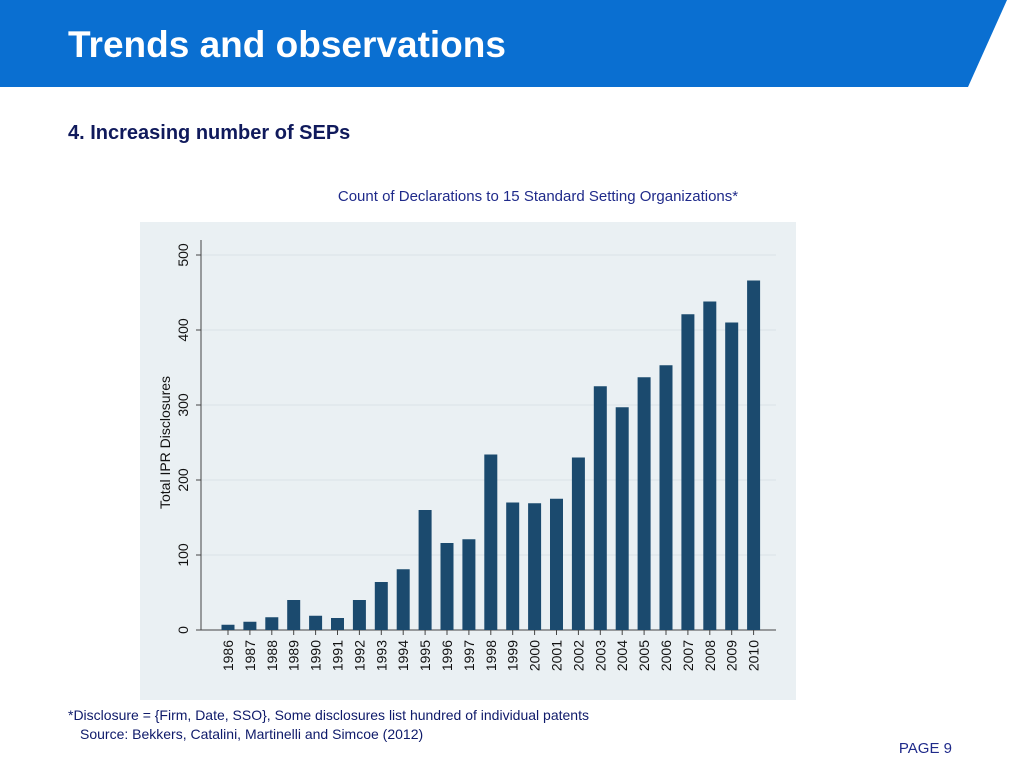  What do you see at coordinates (228, 627) in the screenshot?
I see `bar-1986` at bounding box center [228, 627].